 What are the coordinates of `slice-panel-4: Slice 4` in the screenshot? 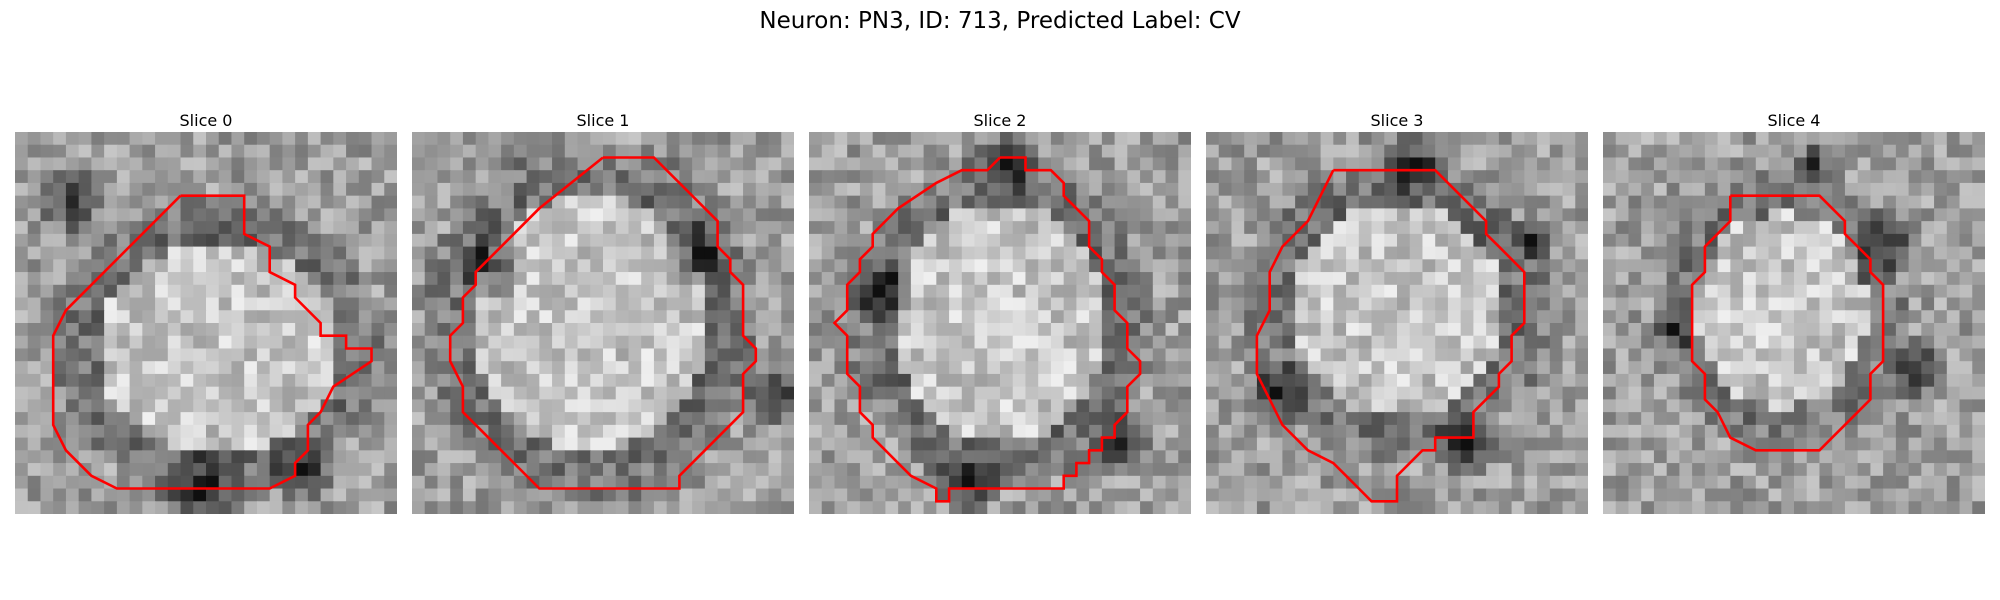 It's located at (1794, 312).